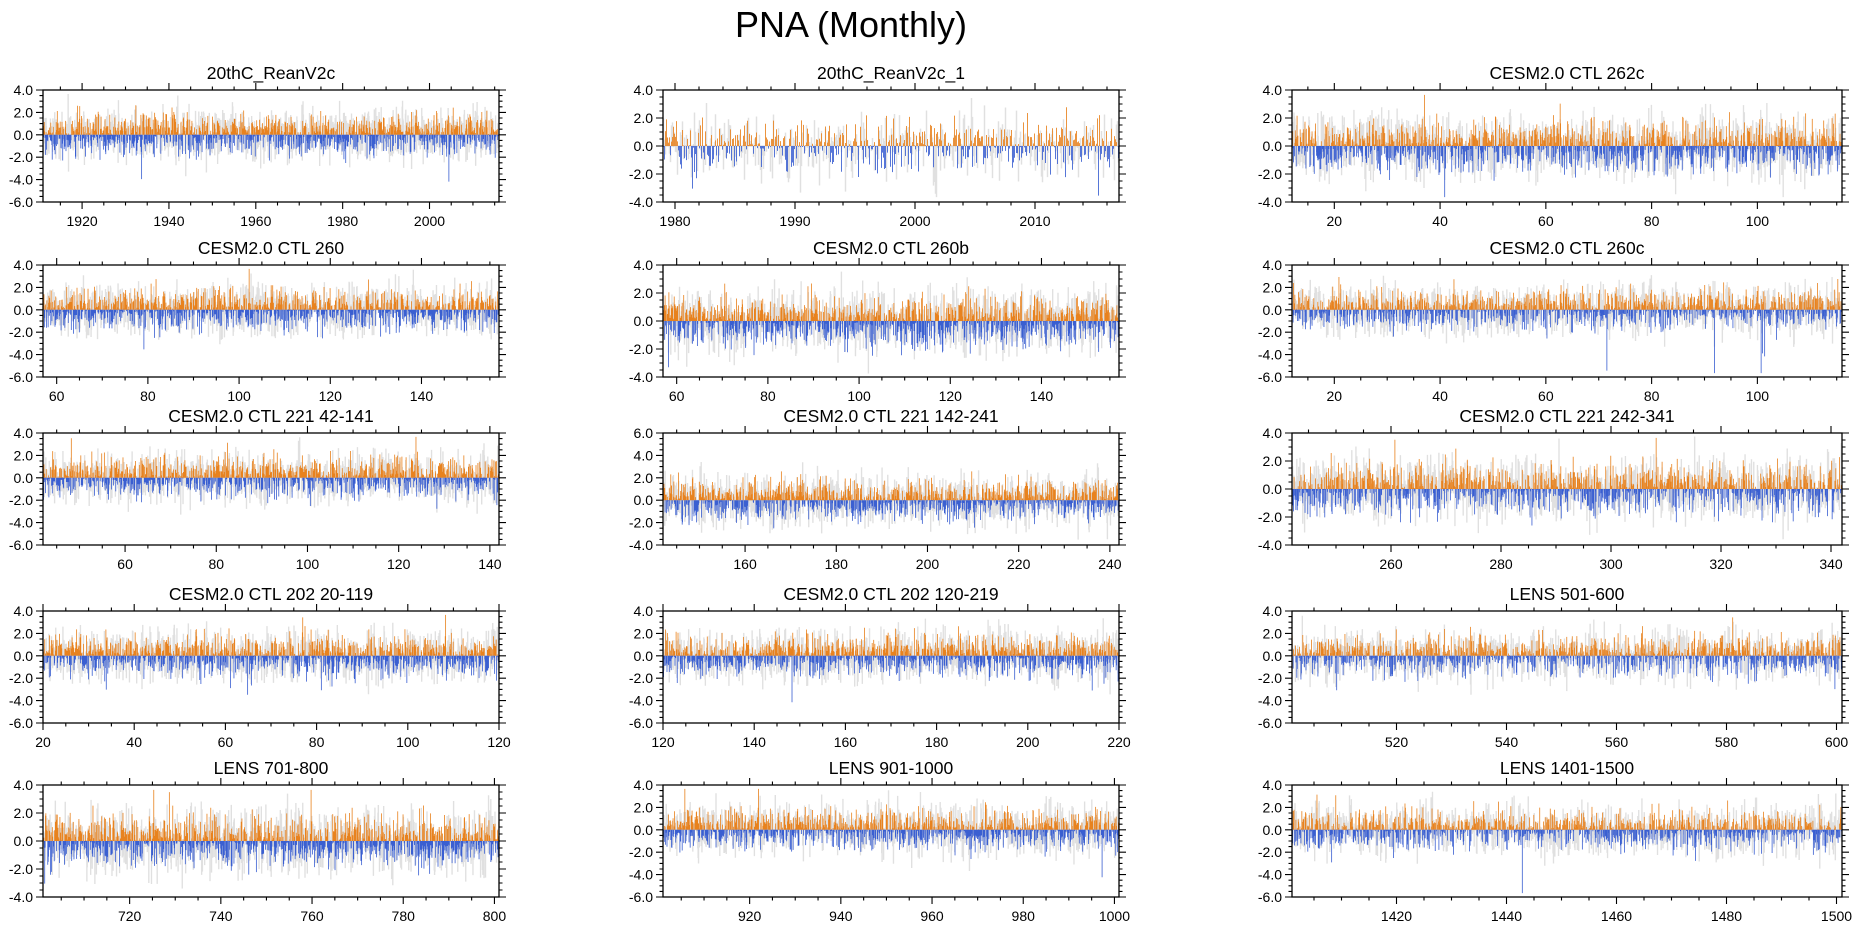 The width and height of the screenshot is (1861, 936). I want to click on x-tick-label: 600, so click(1837, 742).